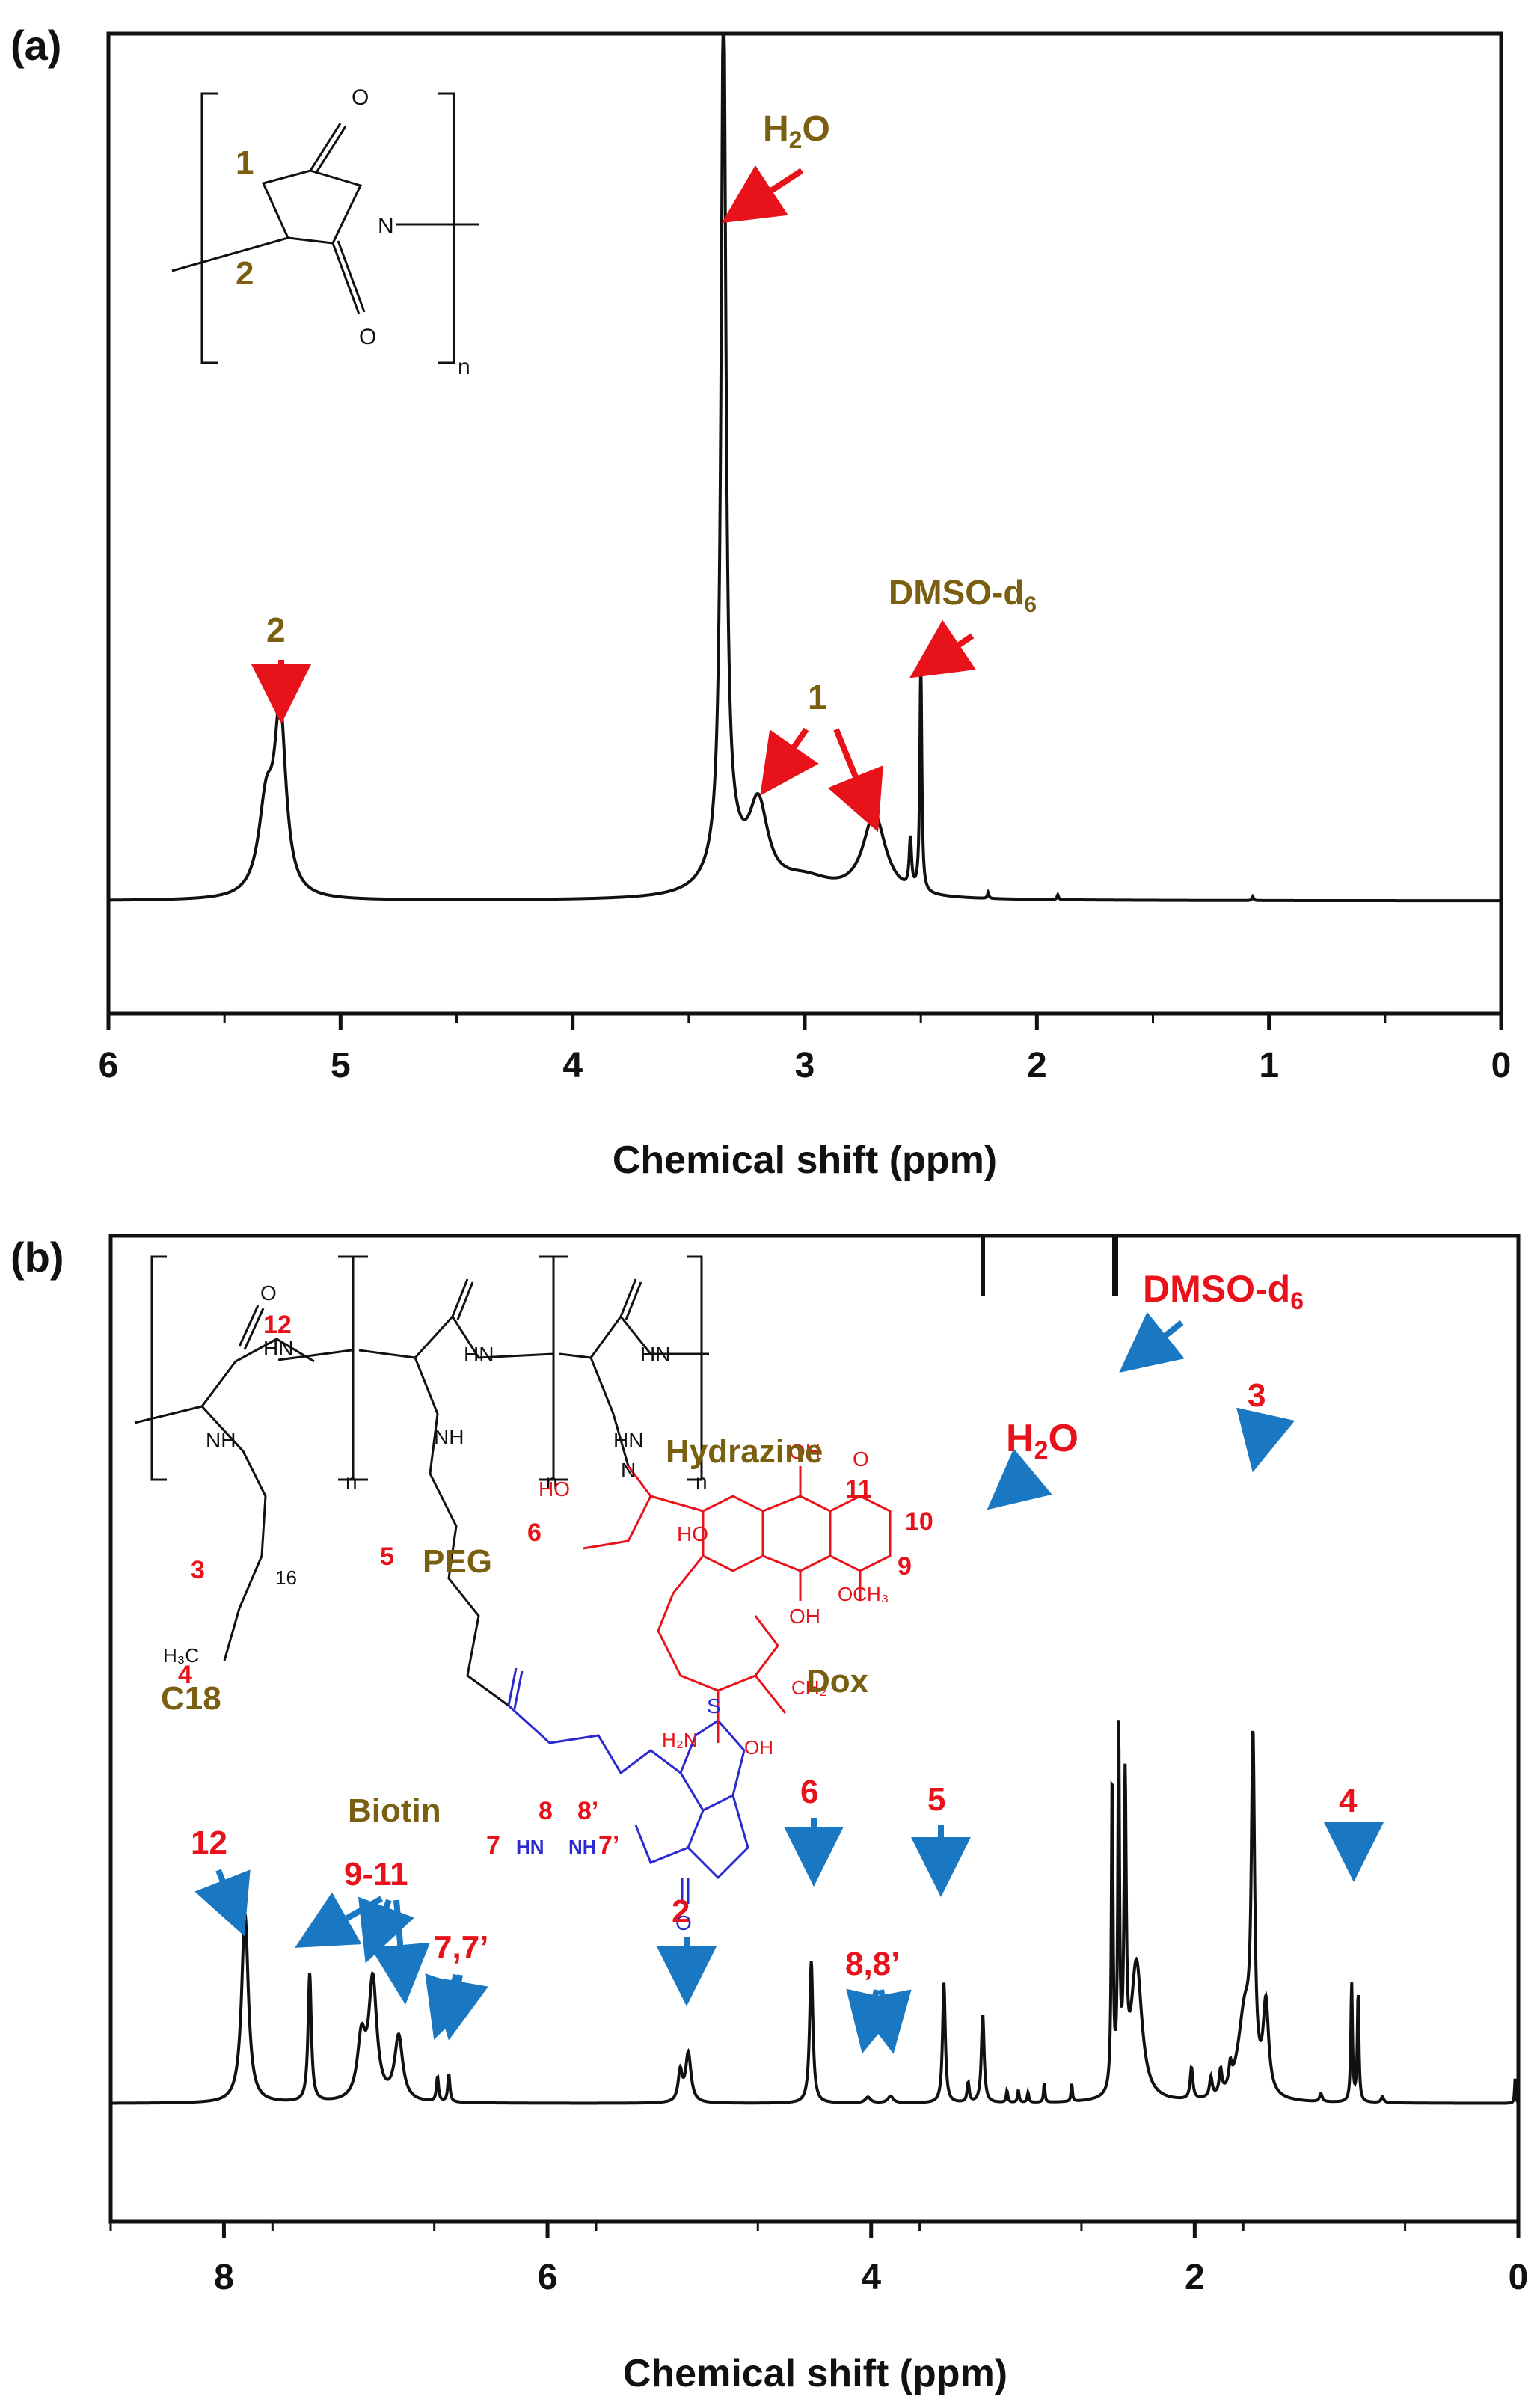  Describe the element at coordinates (464, 367) in the screenshot. I see `repeat-n: n` at that location.